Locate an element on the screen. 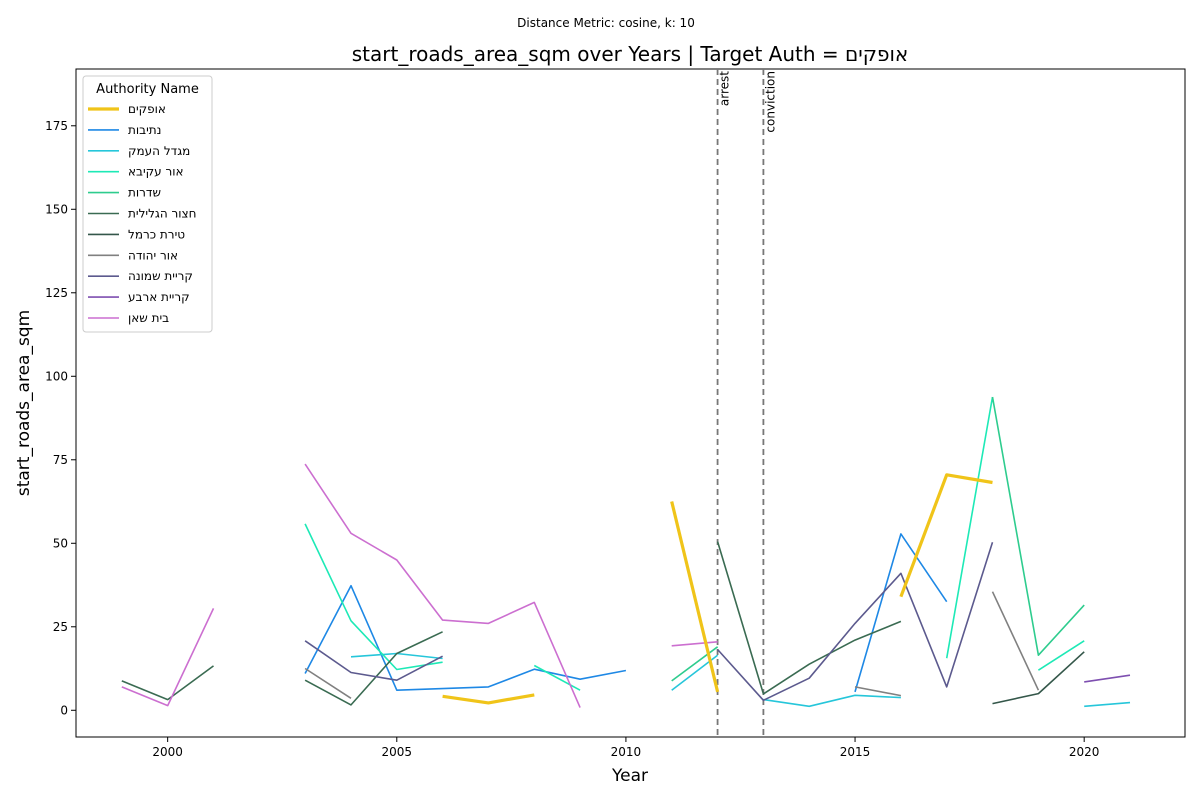  x-tick-label: 2015 is located at coordinates (855, 752).